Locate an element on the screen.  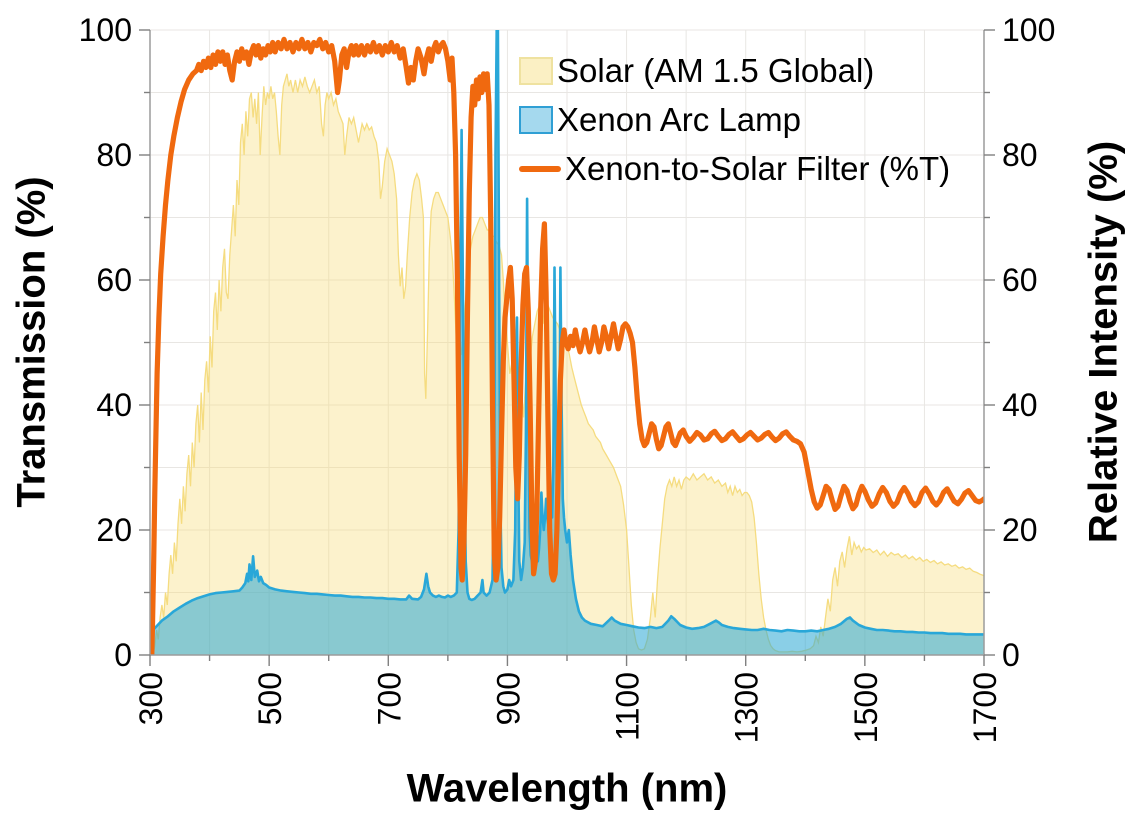
y-right-tick-label: 80 is located at coordinates (1020, 155).